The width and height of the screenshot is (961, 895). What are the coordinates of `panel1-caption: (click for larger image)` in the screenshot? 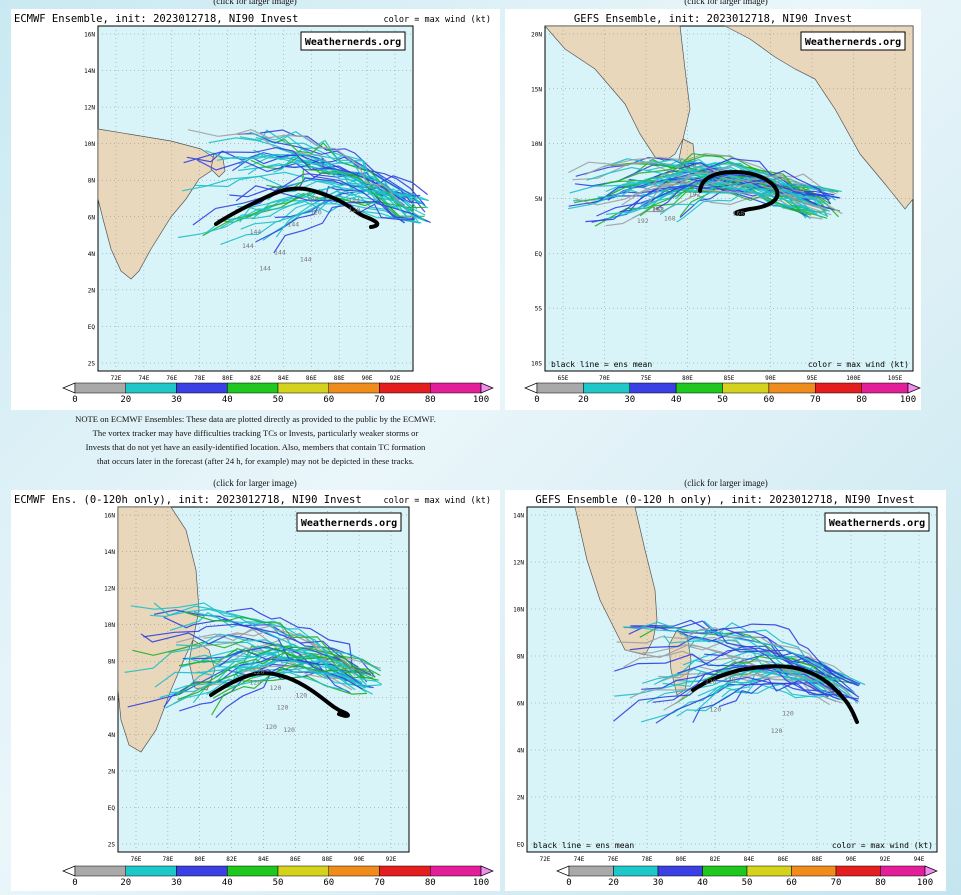 It's located at (255, 3).